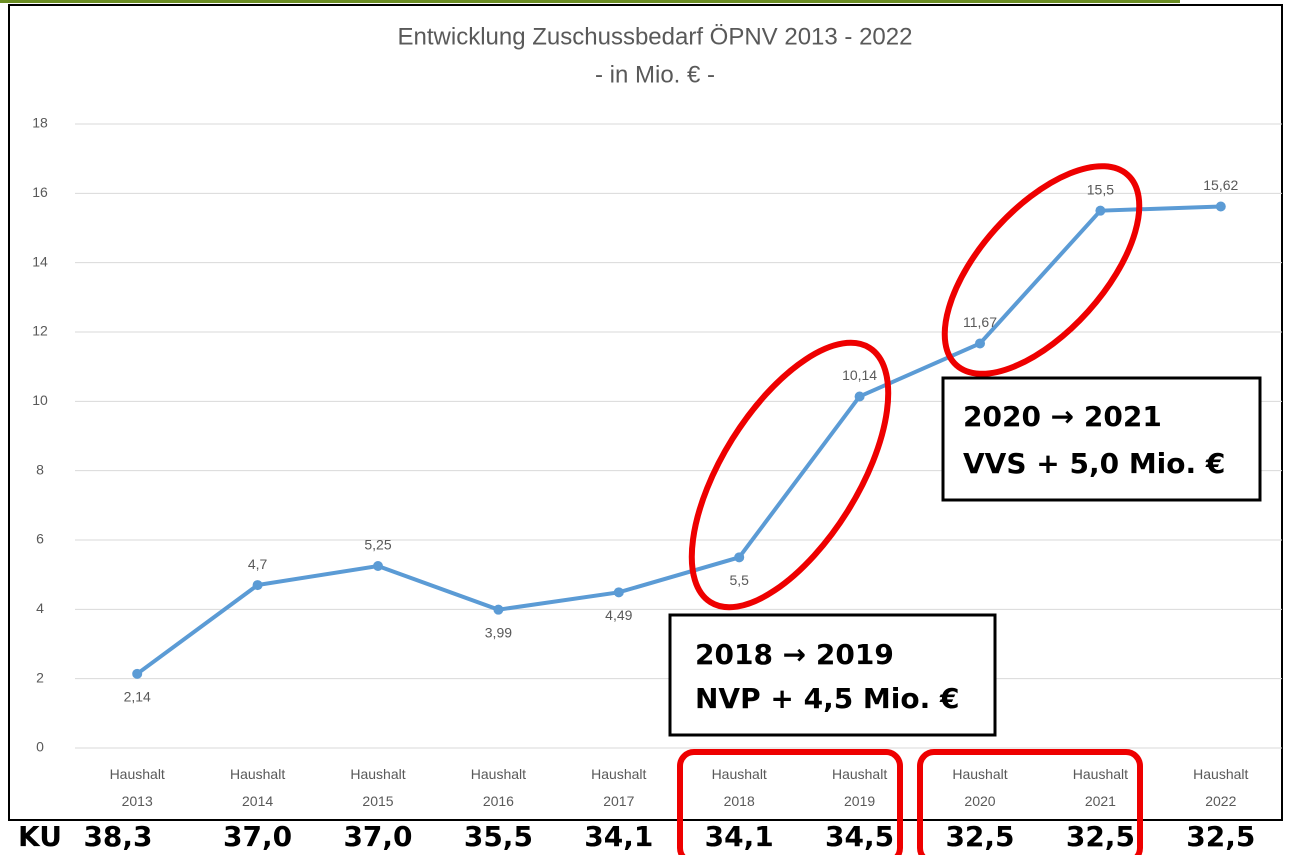  Describe the element at coordinates (590, 1) in the screenshot. I see `top-bar` at that location.